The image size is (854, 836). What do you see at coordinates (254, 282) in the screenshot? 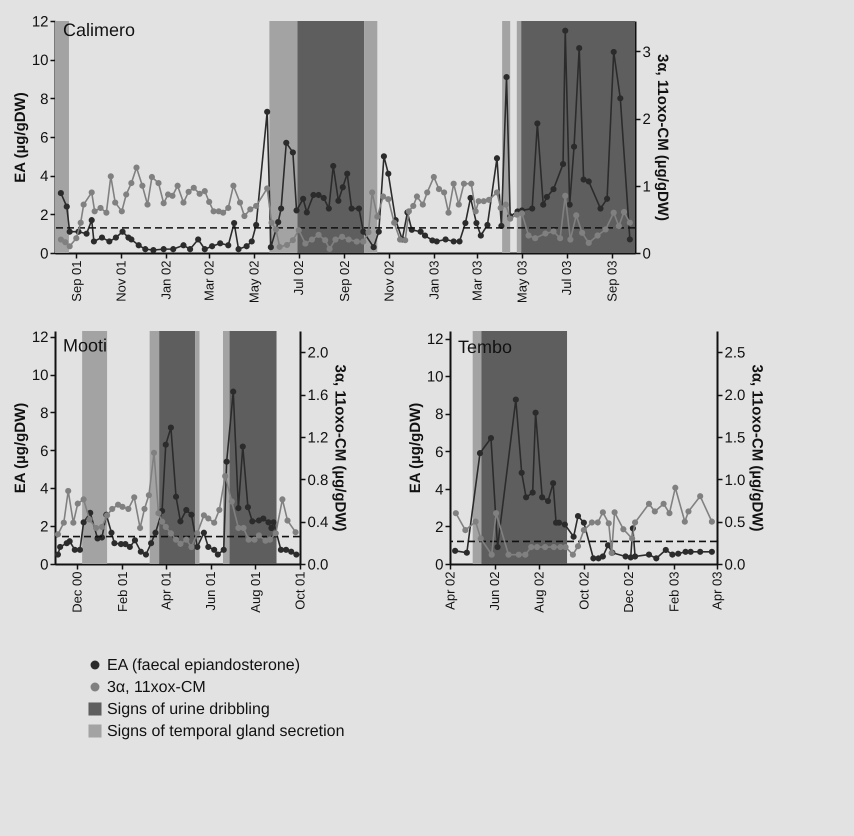
I see `x-tick-label: May 02` at bounding box center [254, 282].